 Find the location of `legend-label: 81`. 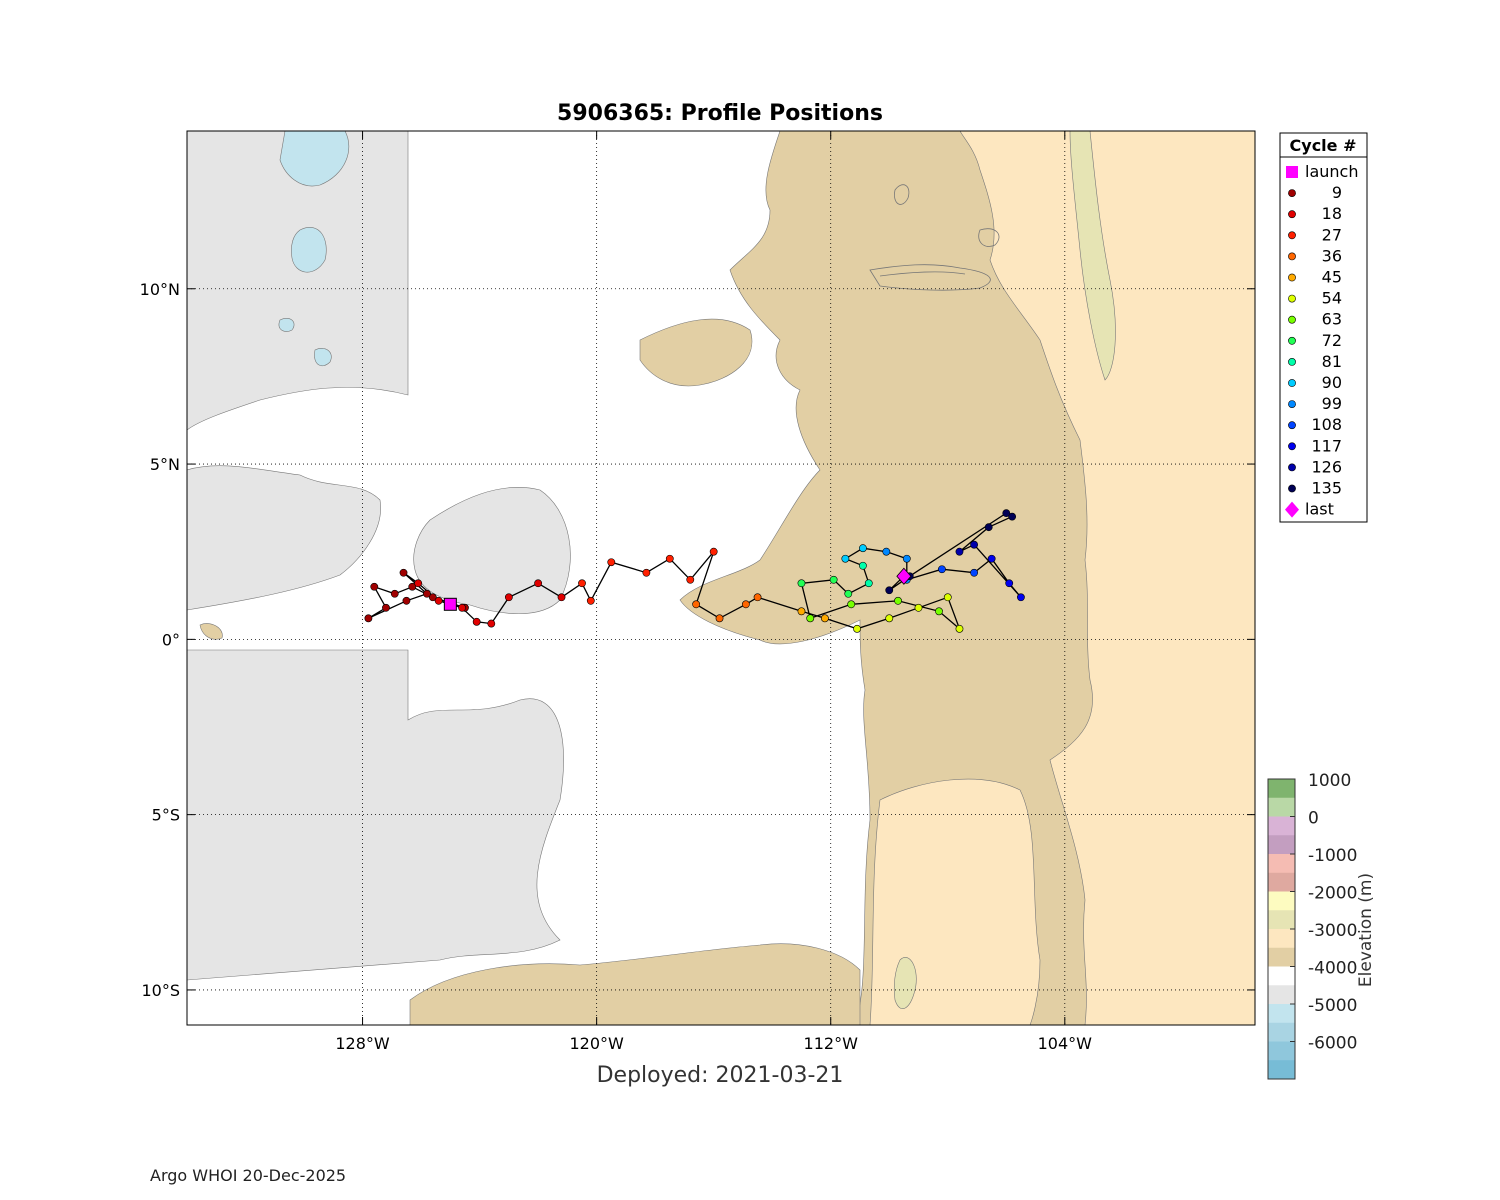

legend-label: 81 is located at coordinates (1332, 361).